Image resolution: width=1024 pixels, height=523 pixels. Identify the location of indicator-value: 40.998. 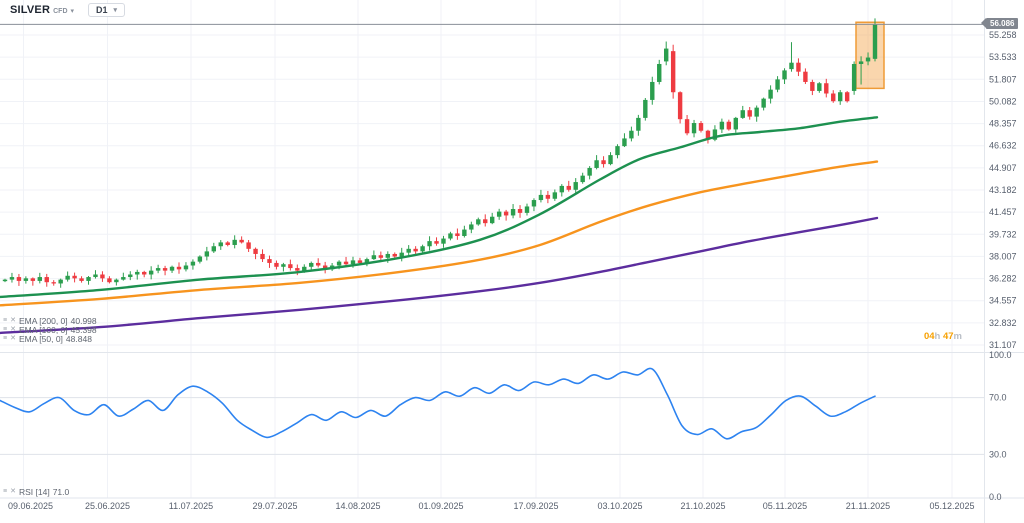
(83, 320).